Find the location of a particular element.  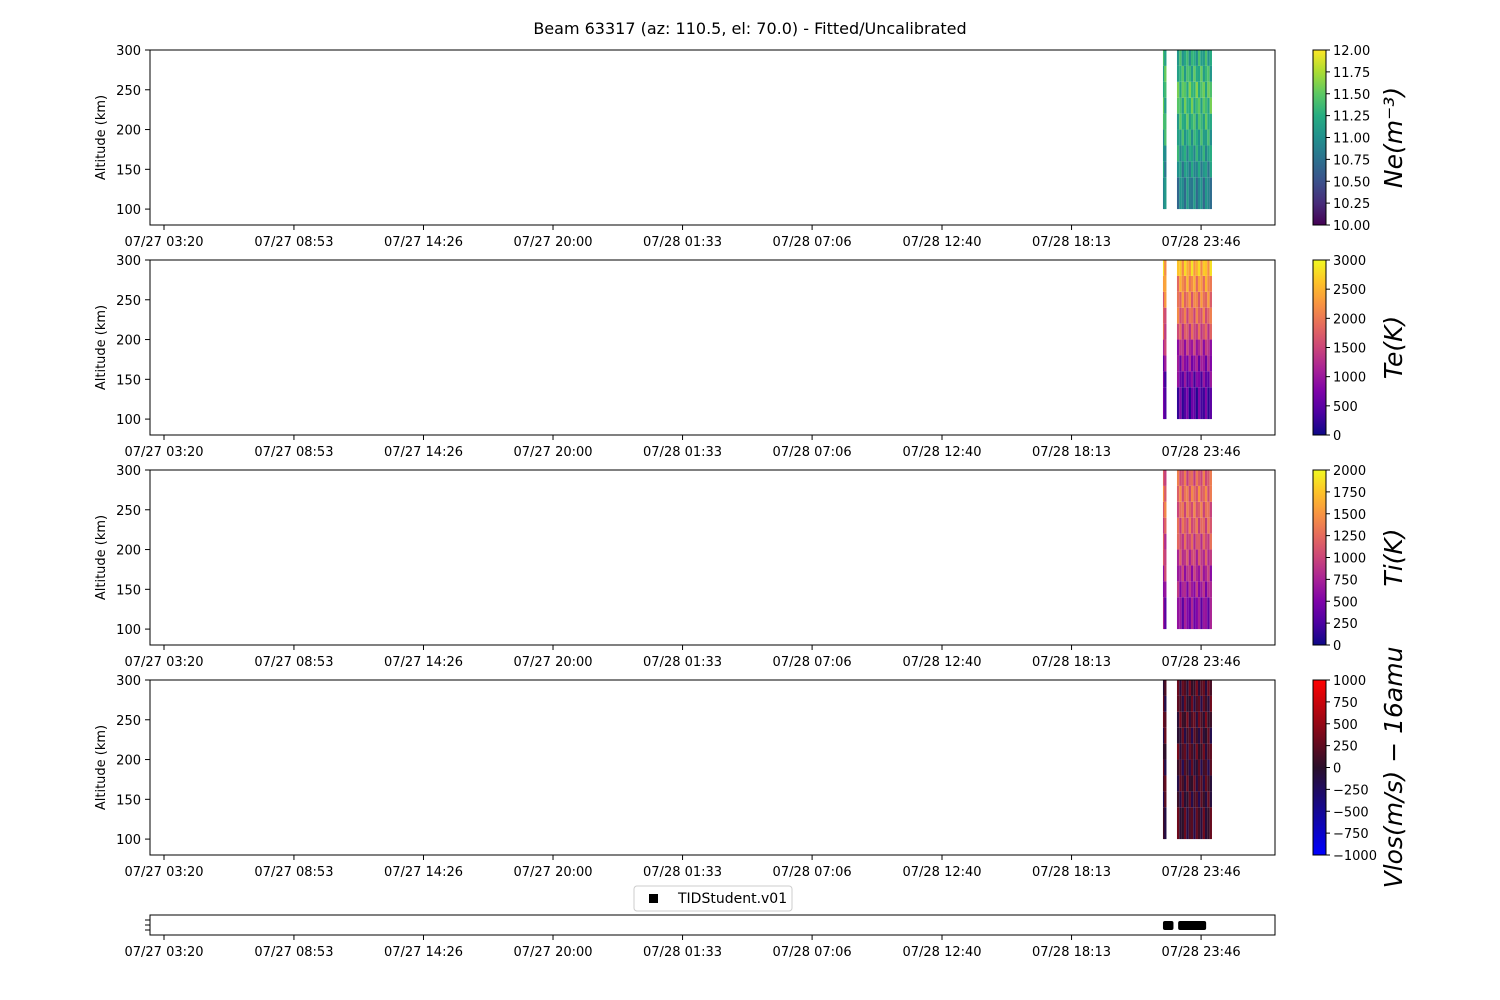

panel-4-xtick-label-3: 07/27 20:00 is located at coordinates (552, 872).